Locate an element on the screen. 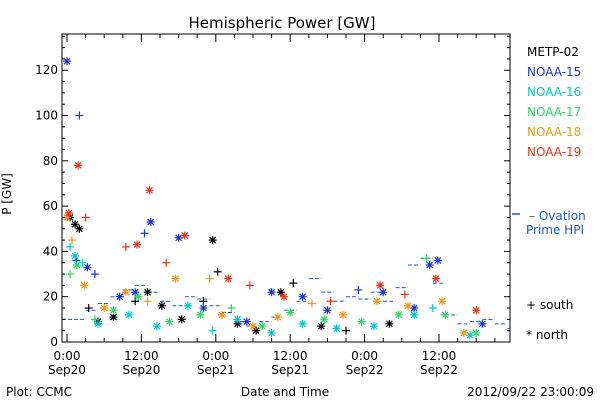  x-axis-label: Date and Time is located at coordinates (285, 392).